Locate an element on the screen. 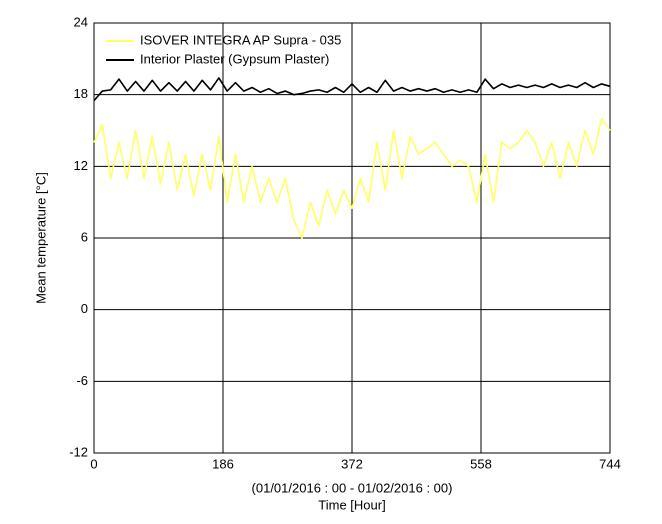  legend-label: Interior Plaster (Gypsum Plaster) is located at coordinates (234, 58).